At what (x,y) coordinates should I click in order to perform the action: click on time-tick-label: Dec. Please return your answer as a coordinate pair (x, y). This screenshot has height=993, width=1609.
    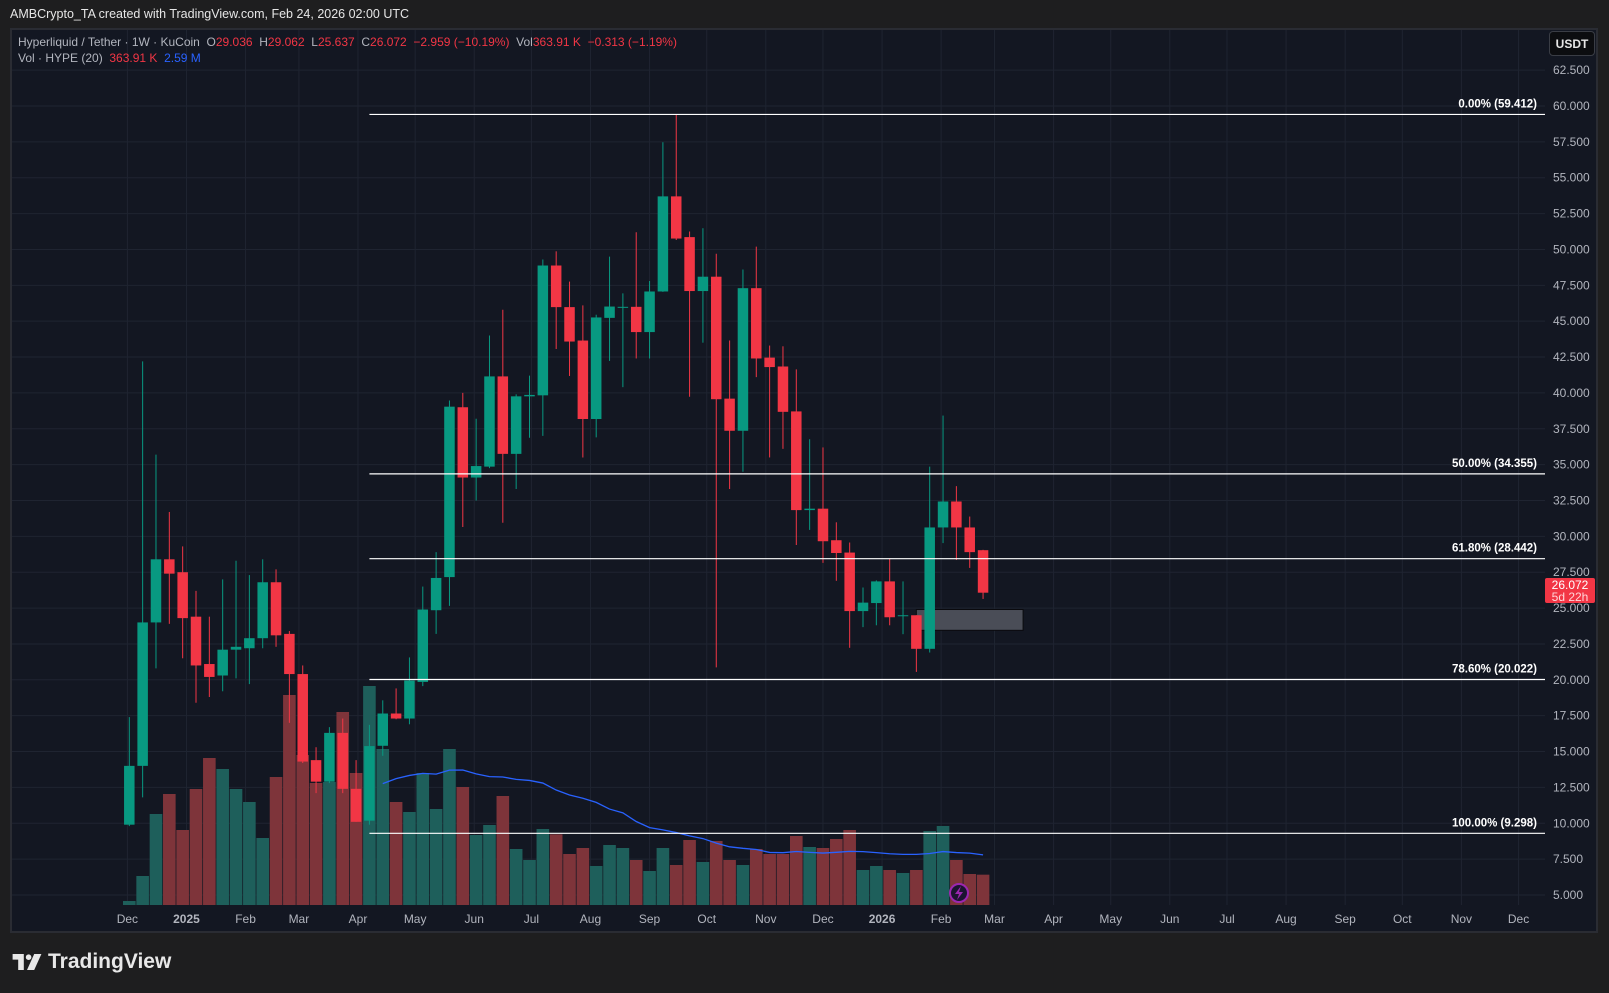
    Looking at the image, I should click on (127, 919).